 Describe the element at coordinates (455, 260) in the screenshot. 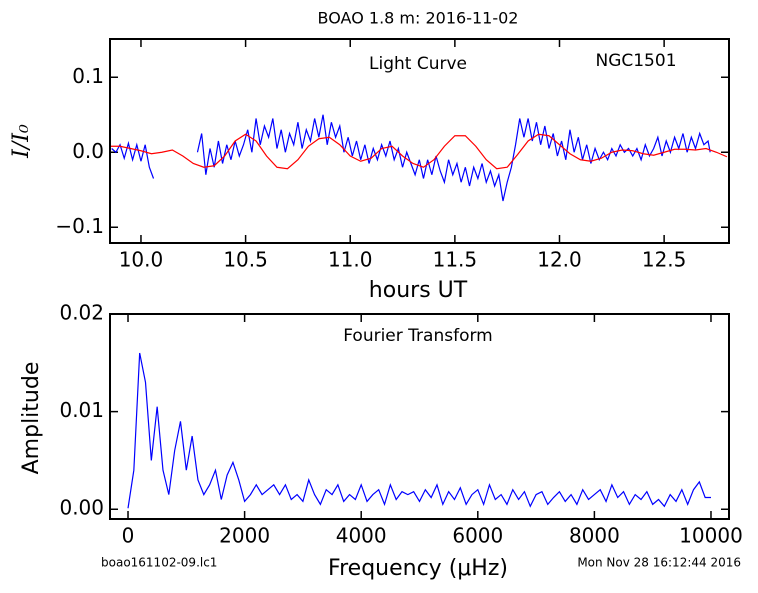

I see `x-tick-label: 11.5` at that location.